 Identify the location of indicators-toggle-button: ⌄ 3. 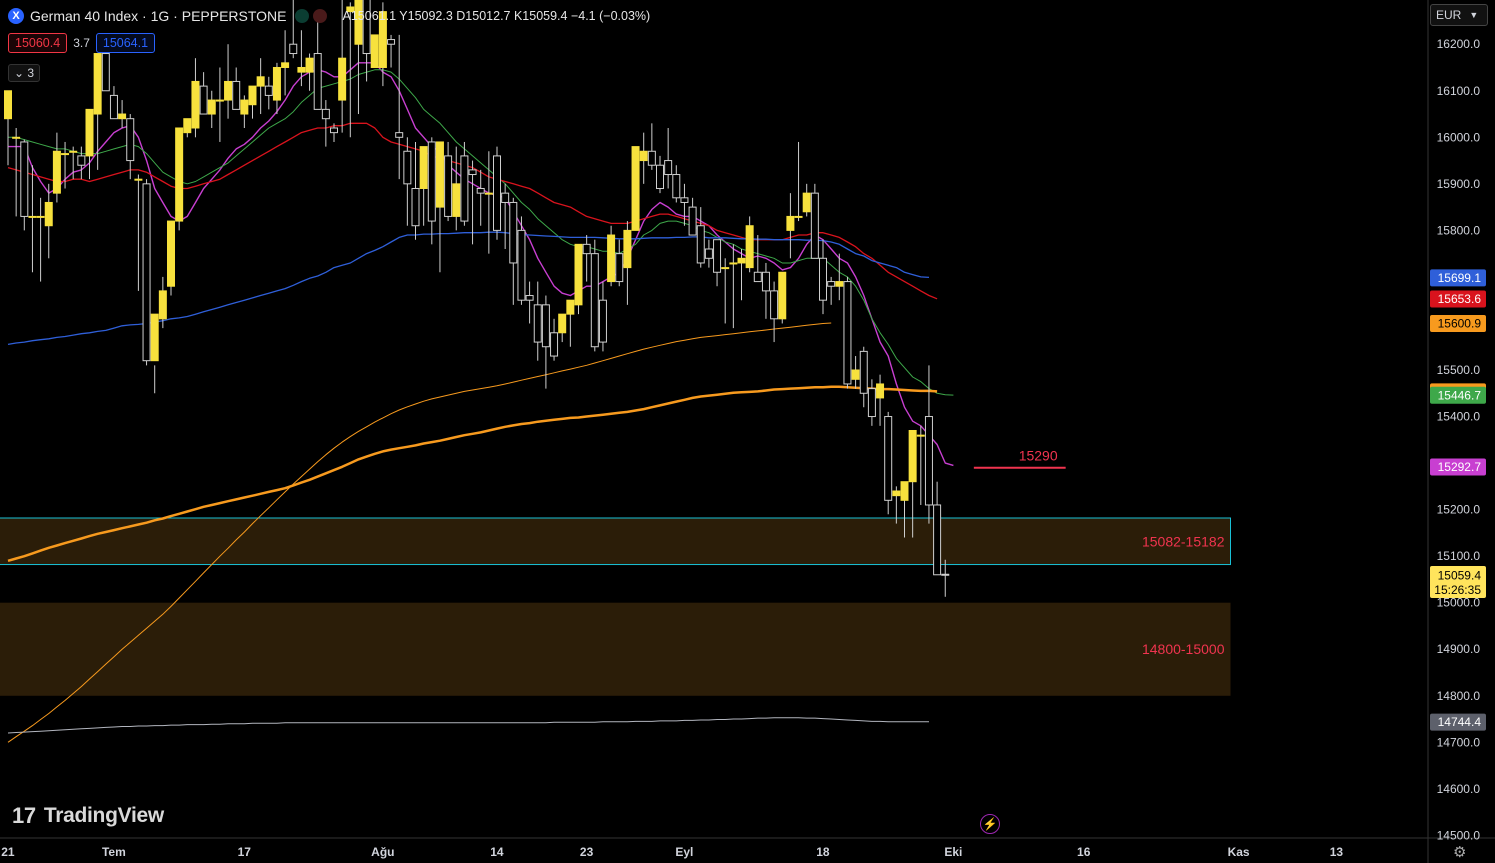
(24, 73).